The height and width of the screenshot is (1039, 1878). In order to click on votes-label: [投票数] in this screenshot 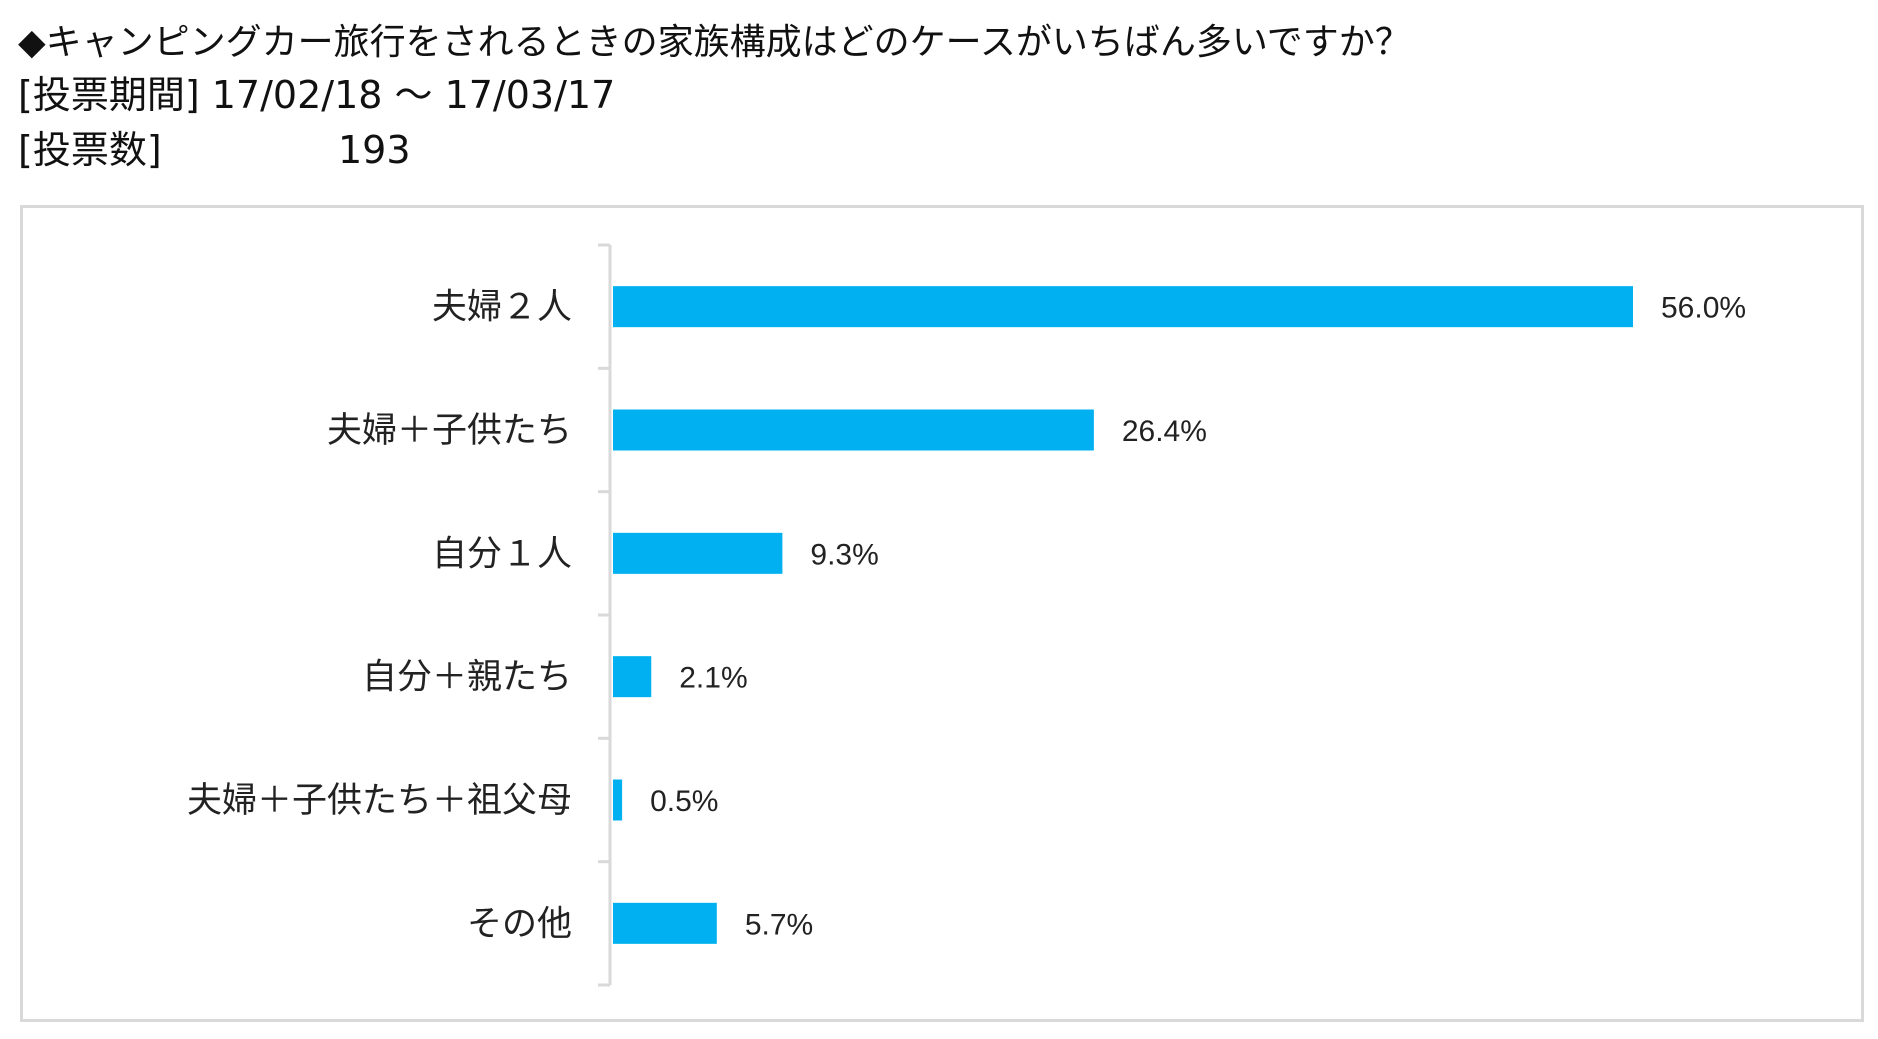, I will do `click(90, 150)`.